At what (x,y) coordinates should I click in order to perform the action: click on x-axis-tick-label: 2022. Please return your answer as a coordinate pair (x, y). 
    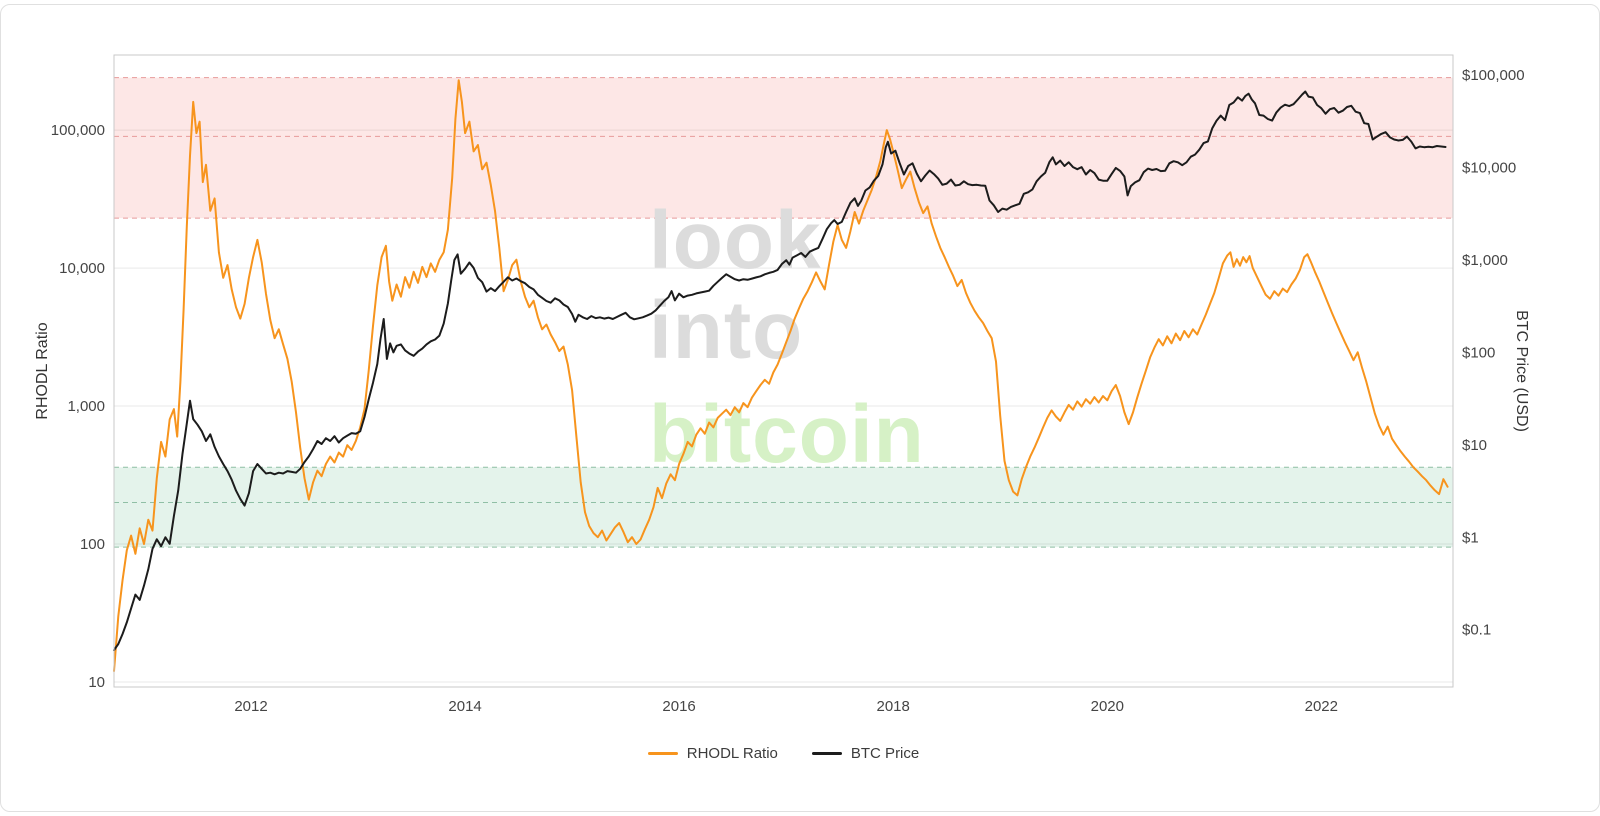
    Looking at the image, I should click on (1321, 706).